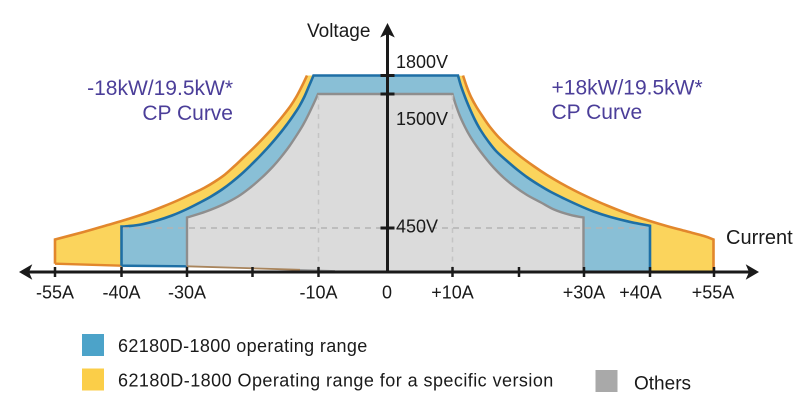  What do you see at coordinates (759, 238) in the screenshot?
I see `svg-text: Current` at bounding box center [759, 238].